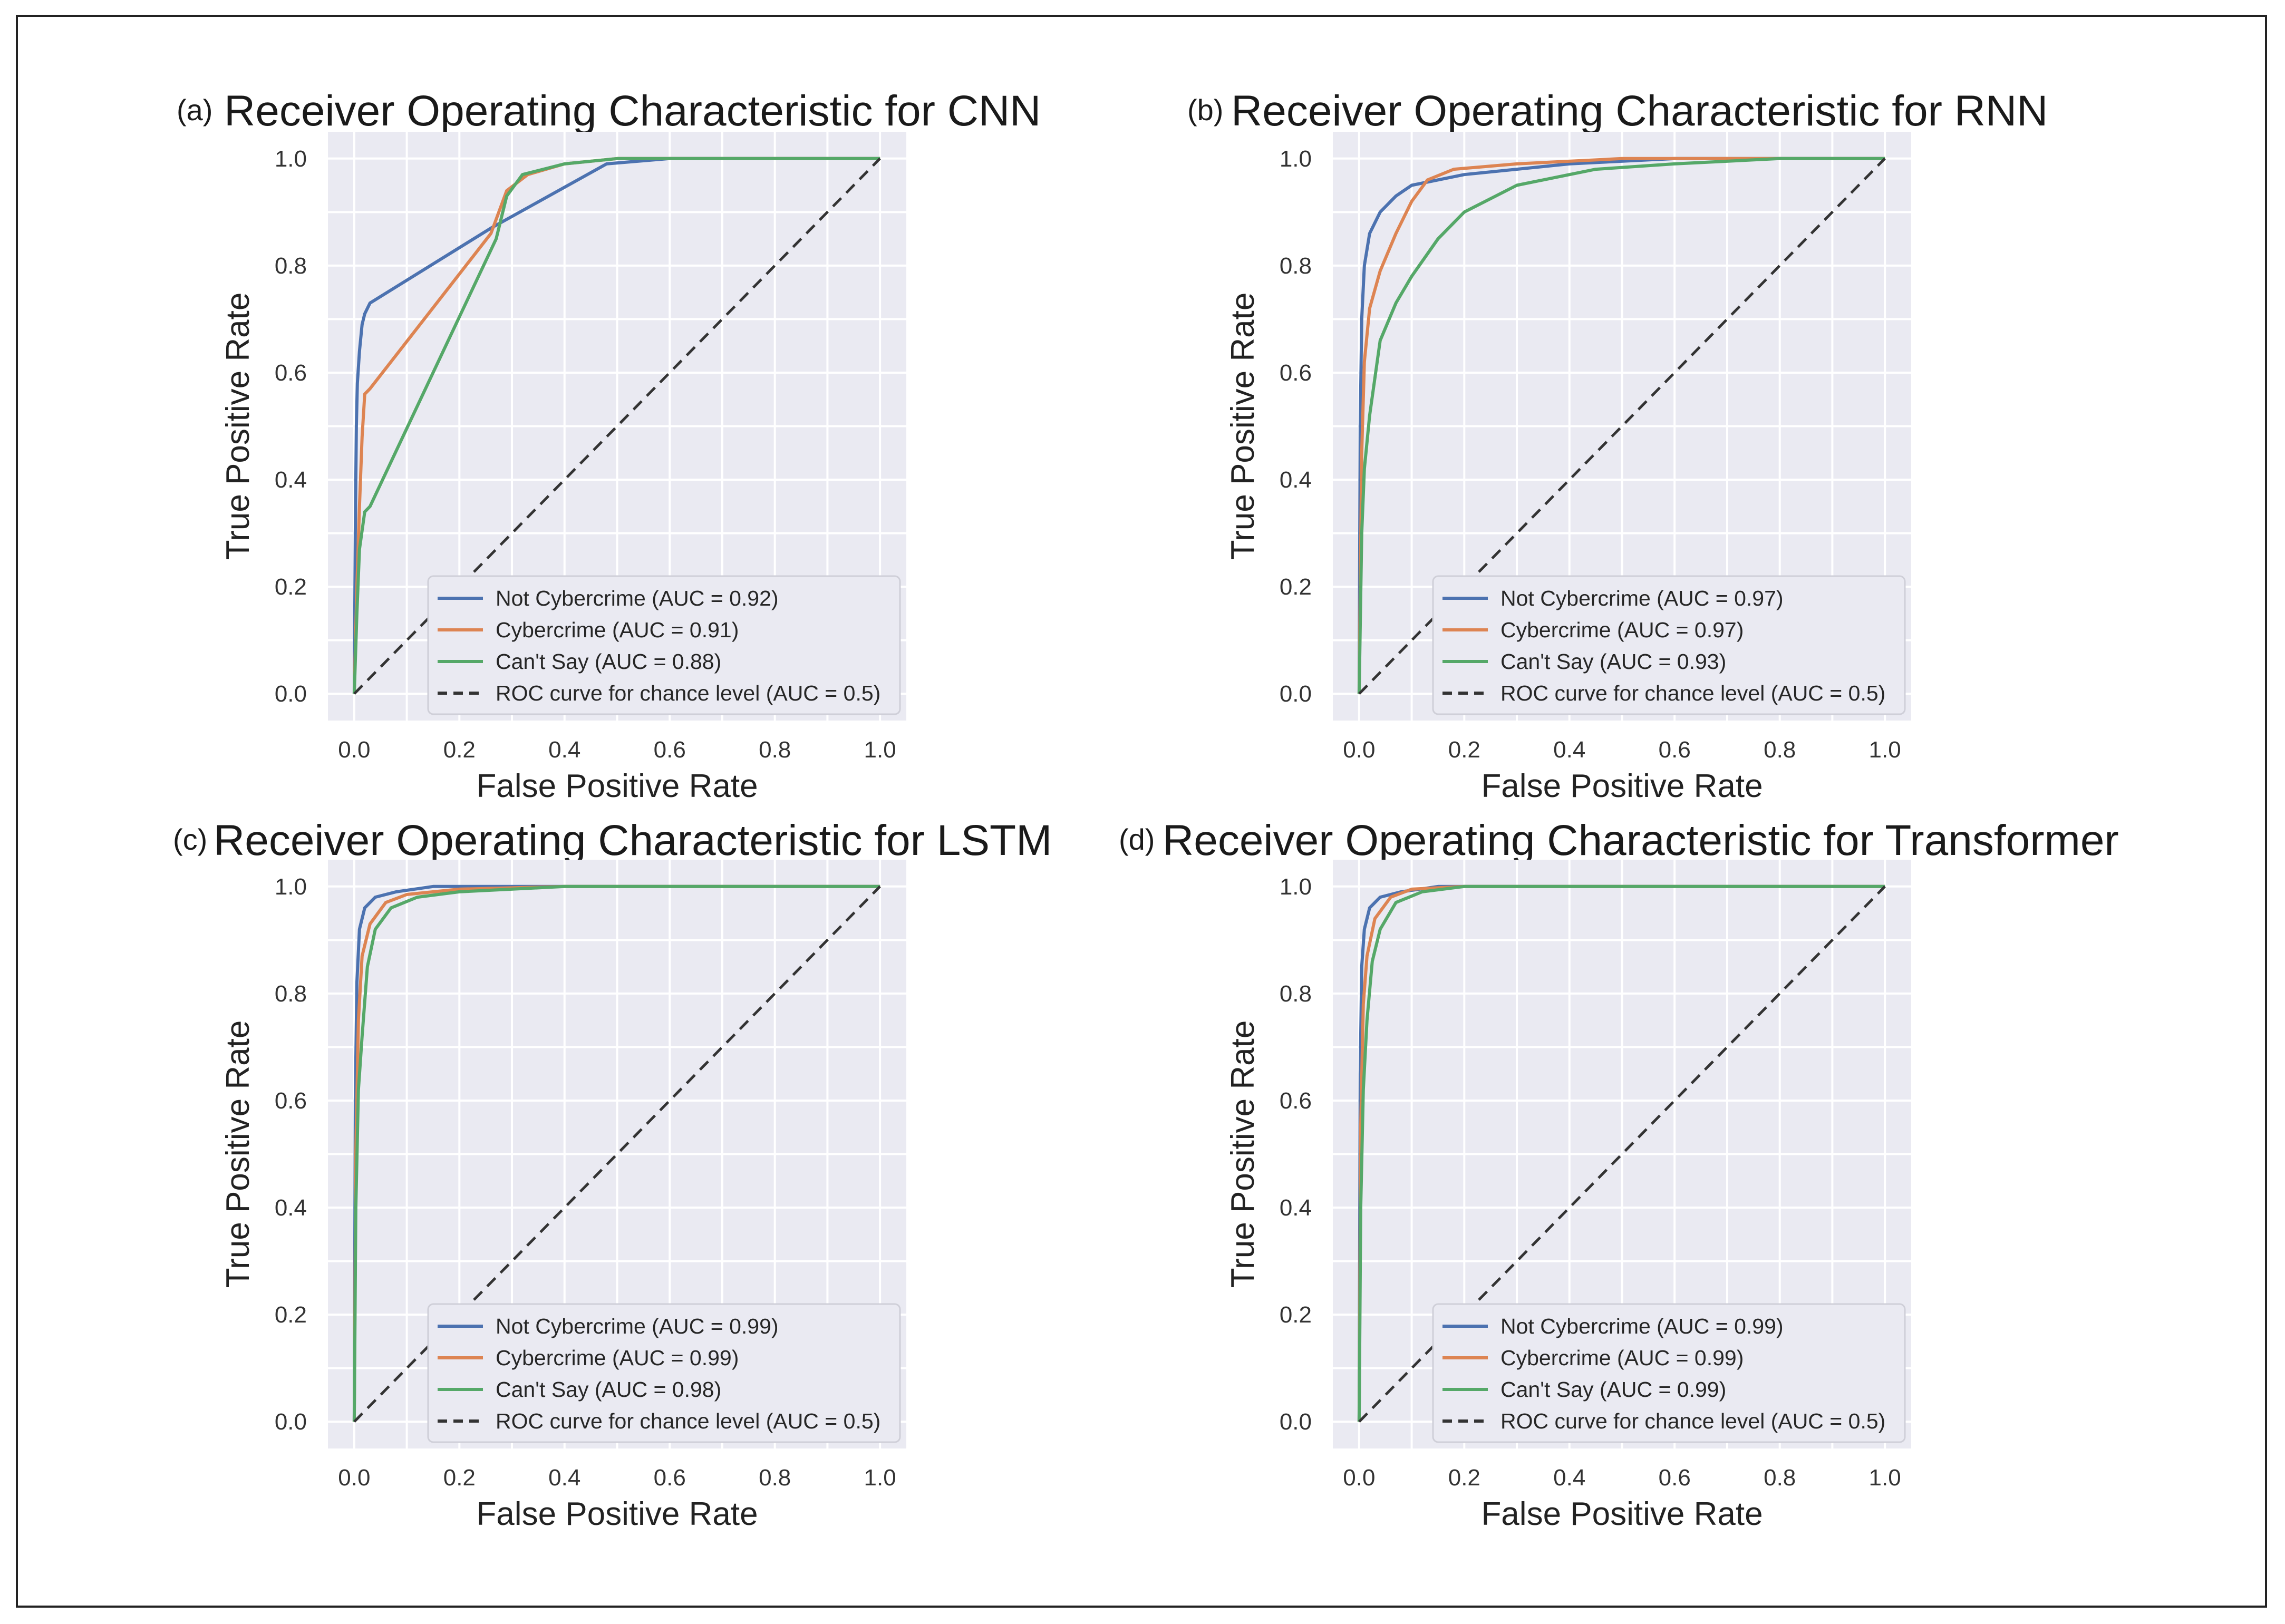 Image resolution: width=2285 pixels, height=1624 pixels. I want to click on legend-entry: Not Cybercrime (AUC = 0.92), so click(637, 598).